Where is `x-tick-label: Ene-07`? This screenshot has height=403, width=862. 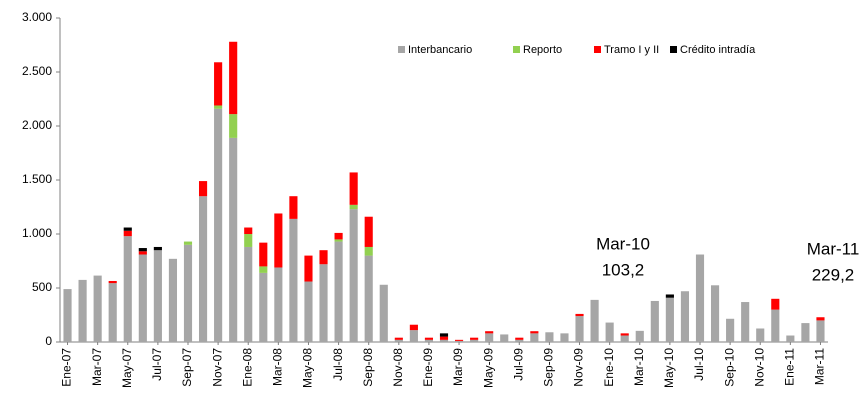 x-tick-label: Ene-07 is located at coordinates (67, 367).